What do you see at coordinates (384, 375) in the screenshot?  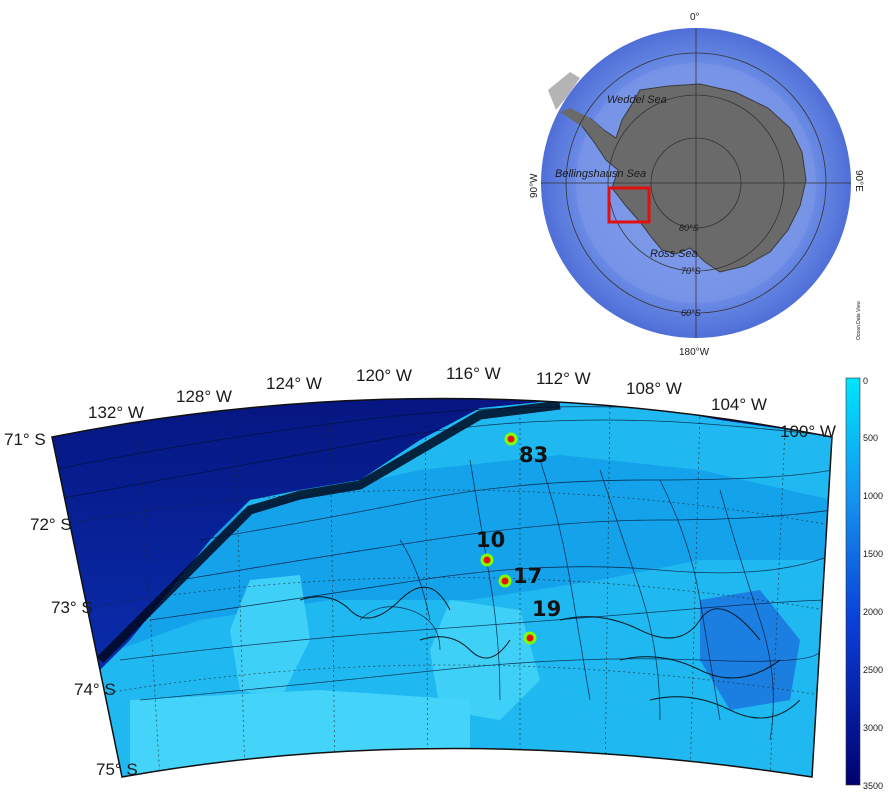 I see `lon-label: 120° W` at bounding box center [384, 375].